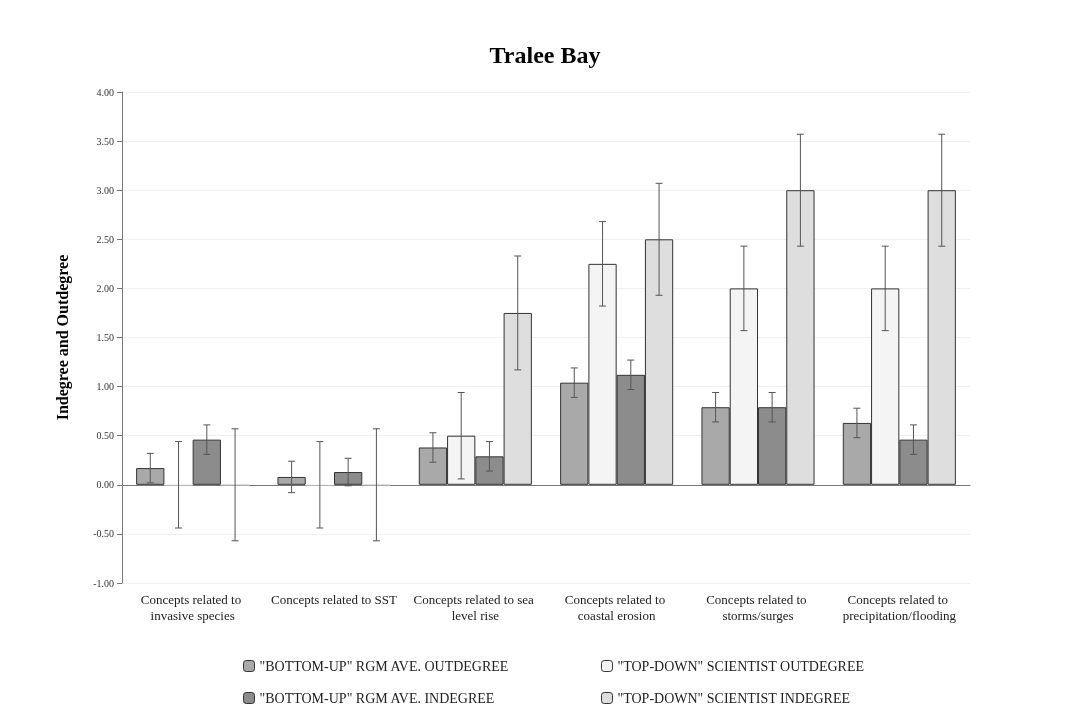 The width and height of the screenshot is (1090, 718). I want to click on x-tick-label: Concepts related to invasive species, so click(192, 607).